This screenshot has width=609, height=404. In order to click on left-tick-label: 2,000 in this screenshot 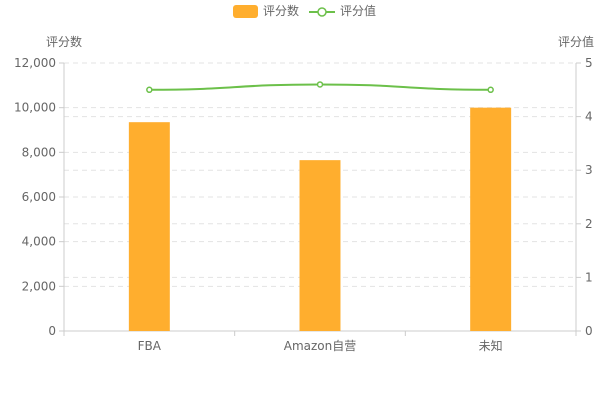, I will do `click(39, 286)`.